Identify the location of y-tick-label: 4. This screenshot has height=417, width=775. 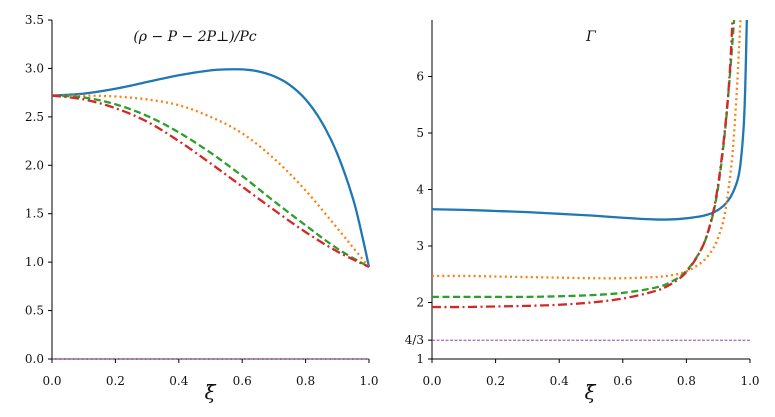
(420, 190).